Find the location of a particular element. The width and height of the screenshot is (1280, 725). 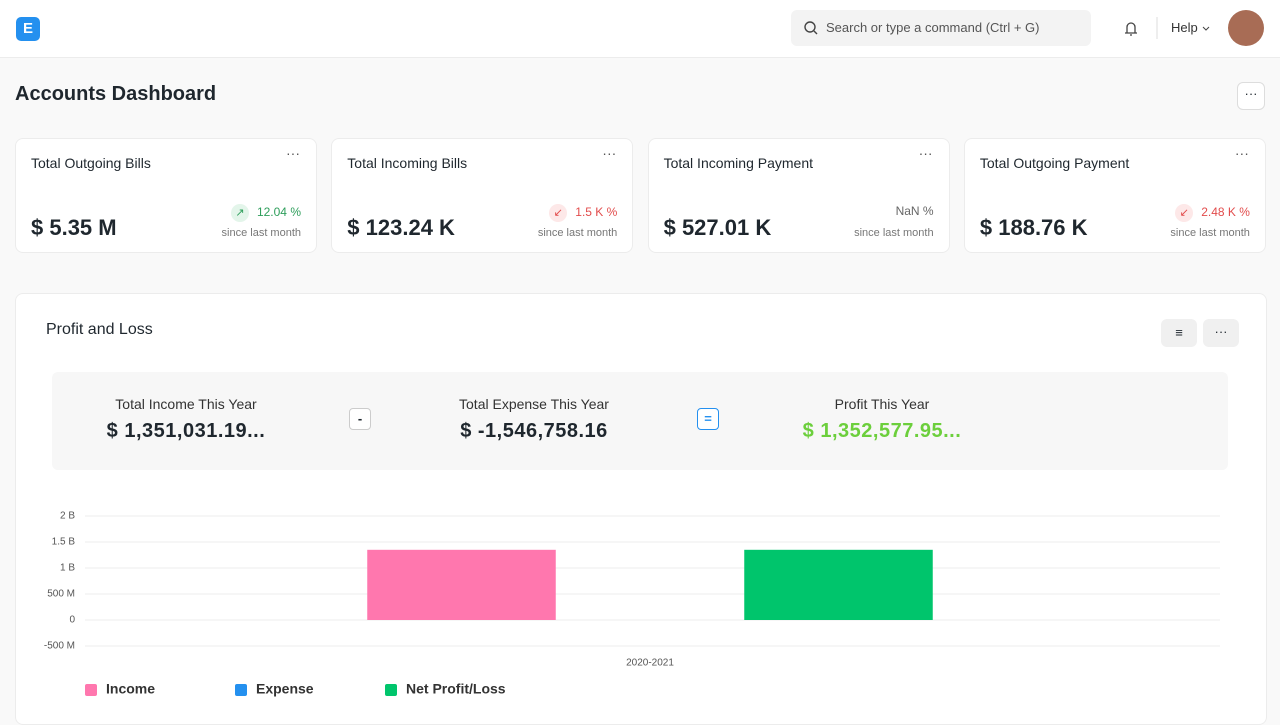

x-tick-label: 2020-2021 is located at coordinates (650, 663).